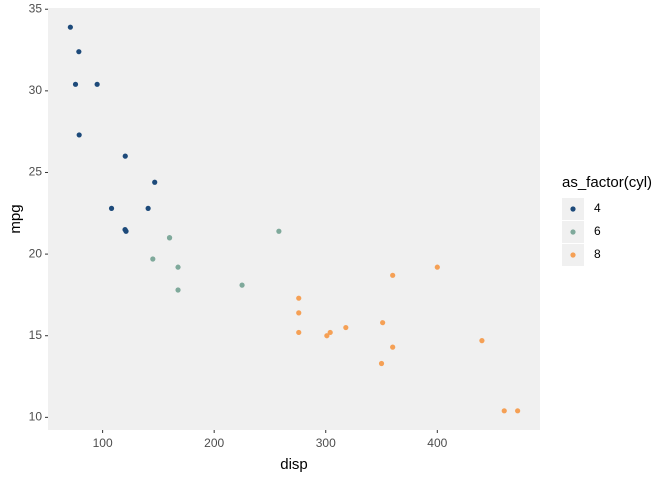  What do you see at coordinates (326, 443) in the screenshot?
I see `x-tick-label: 300` at bounding box center [326, 443].